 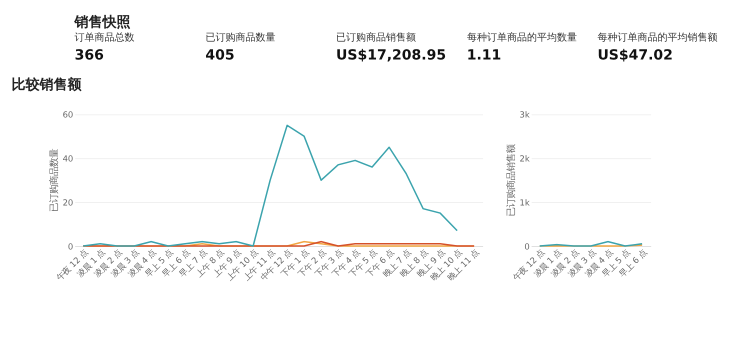 What do you see at coordinates (525, 115) in the screenshot?
I see `y-tick-label: 3k` at bounding box center [525, 115].